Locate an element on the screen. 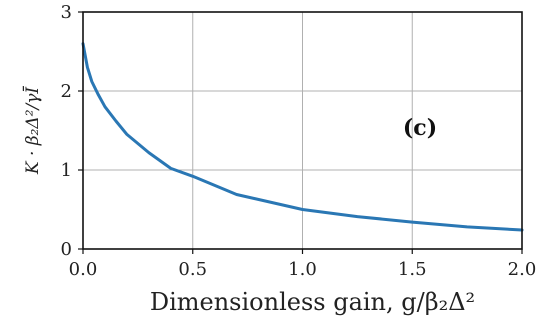 The image size is (544, 329). panel-label: (c) is located at coordinates (420, 128).